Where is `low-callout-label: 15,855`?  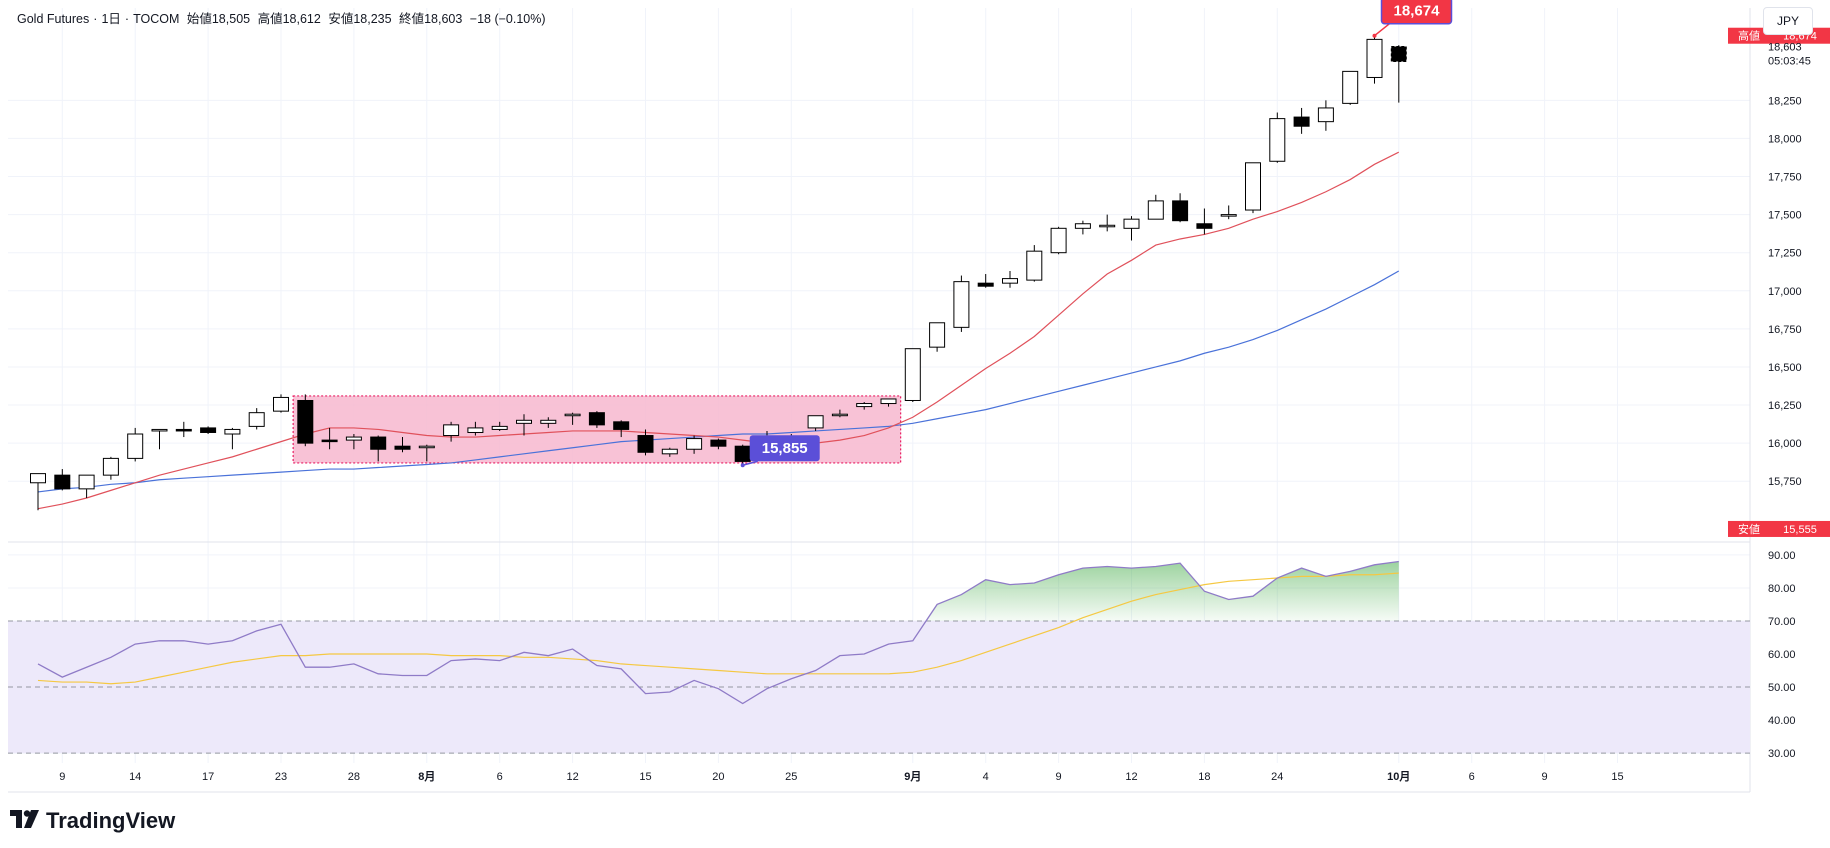 low-callout-label: 15,855 is located at coordinates (785, 448).